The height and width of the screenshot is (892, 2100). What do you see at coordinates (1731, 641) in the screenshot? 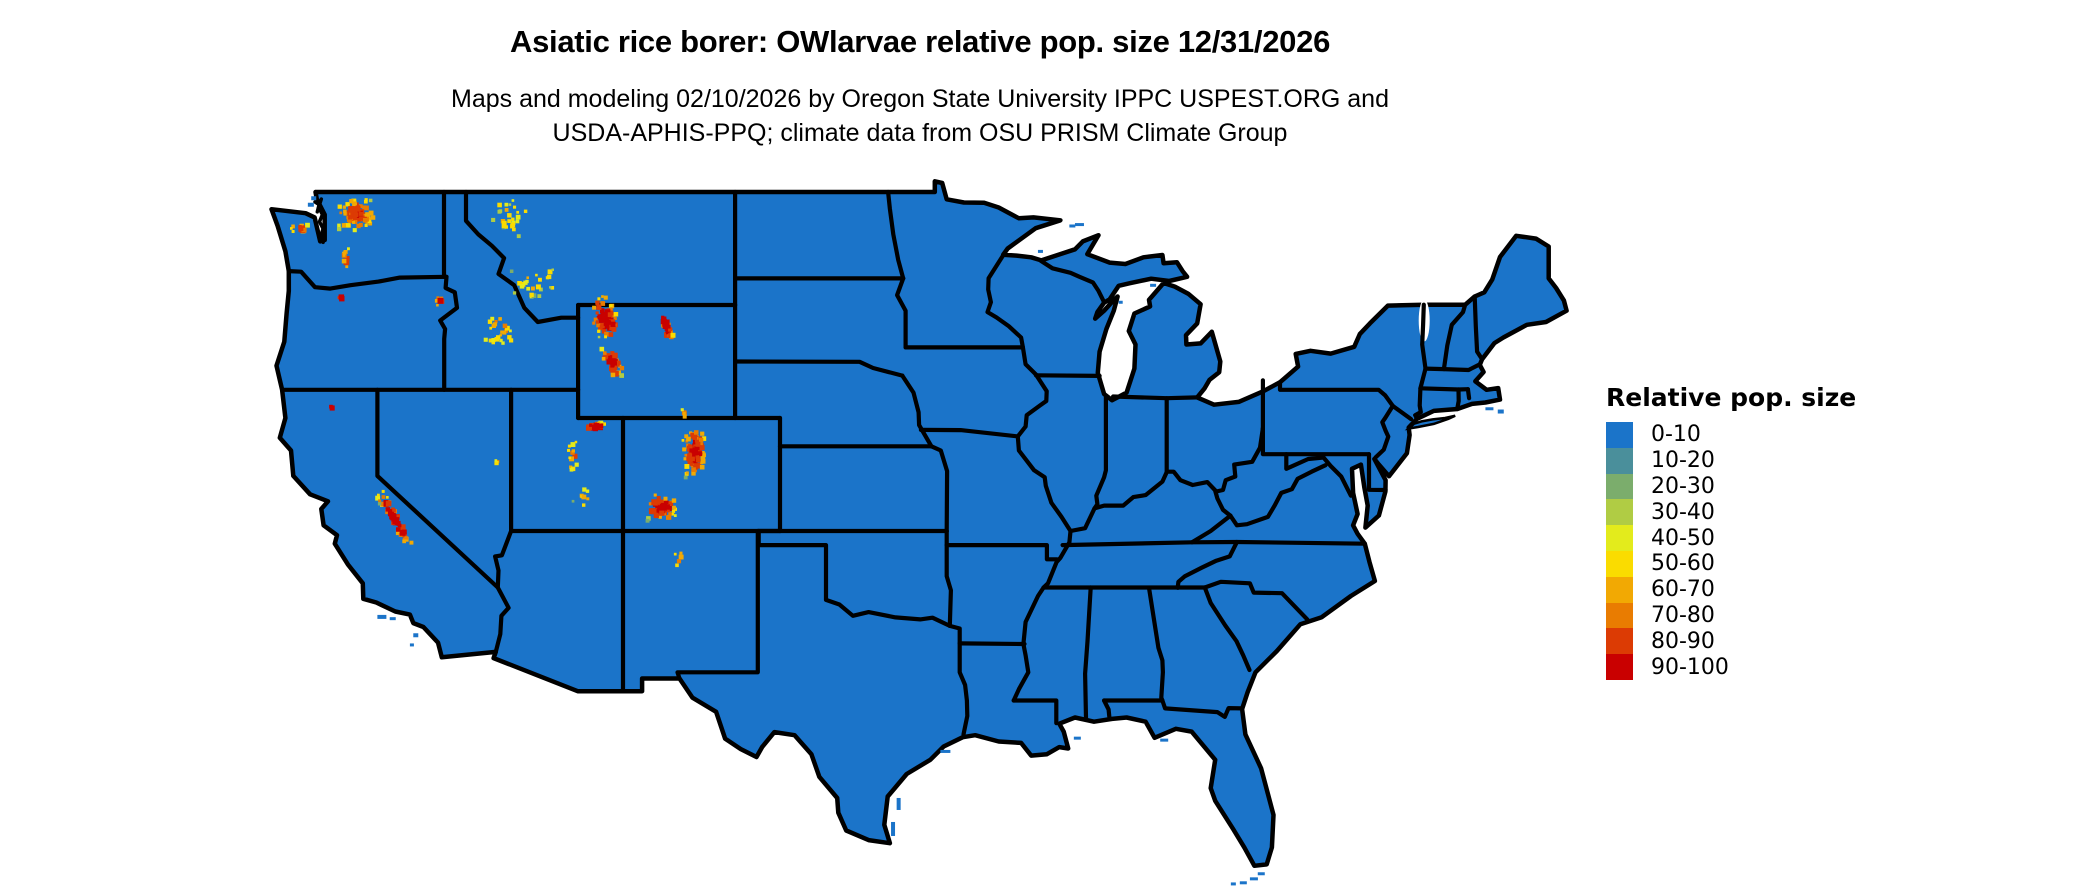
I see `legend-item-80-90: 80-90` at bounding box center [1731, 641].